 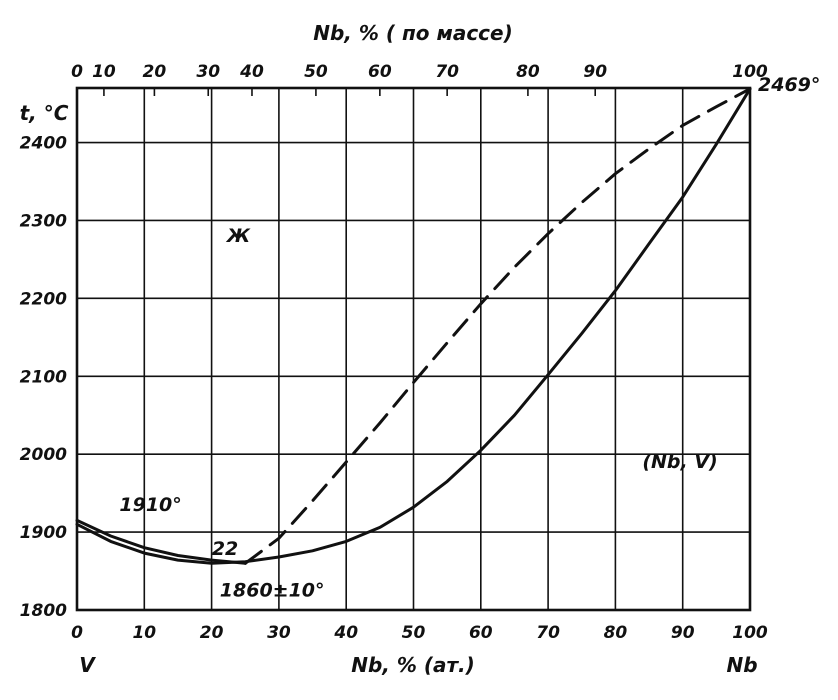 I want to click on x-end-label-right: Nb, so click(x=741, y=665).